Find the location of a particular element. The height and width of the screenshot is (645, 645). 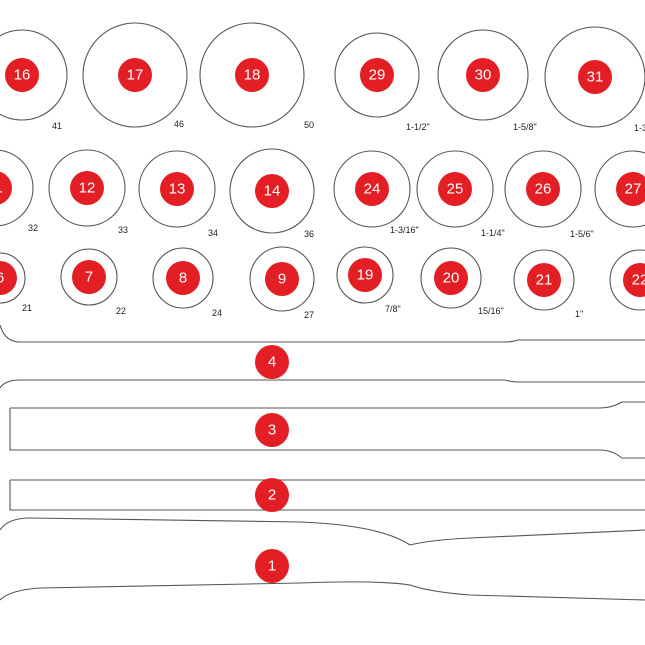

slot-badge: 4 is located at coordinates (272, 362).